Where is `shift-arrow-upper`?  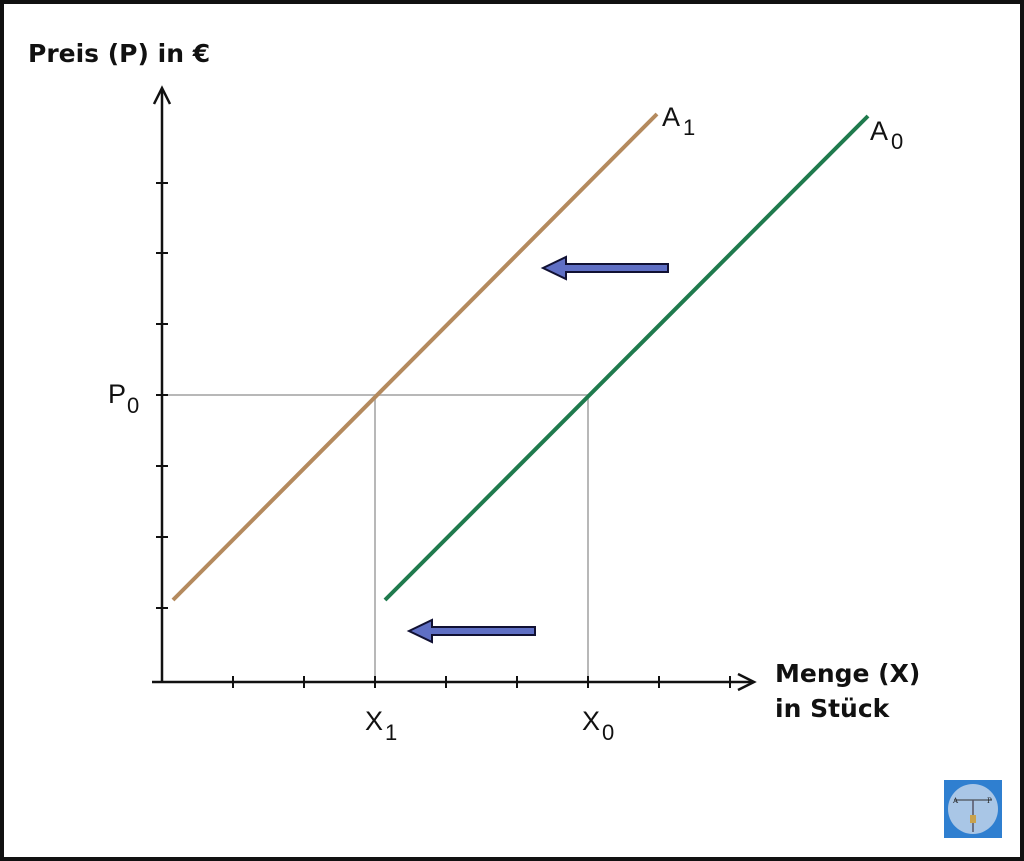
shift-arrow-upper is located at coordinates (604, 268).